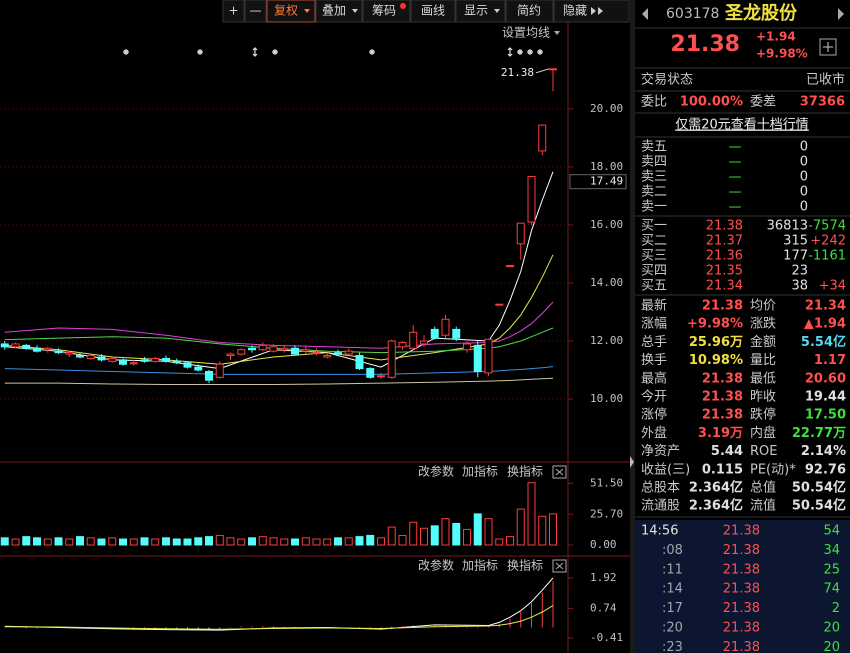  I want to click on bid-volume: 23, so click(799, 271).